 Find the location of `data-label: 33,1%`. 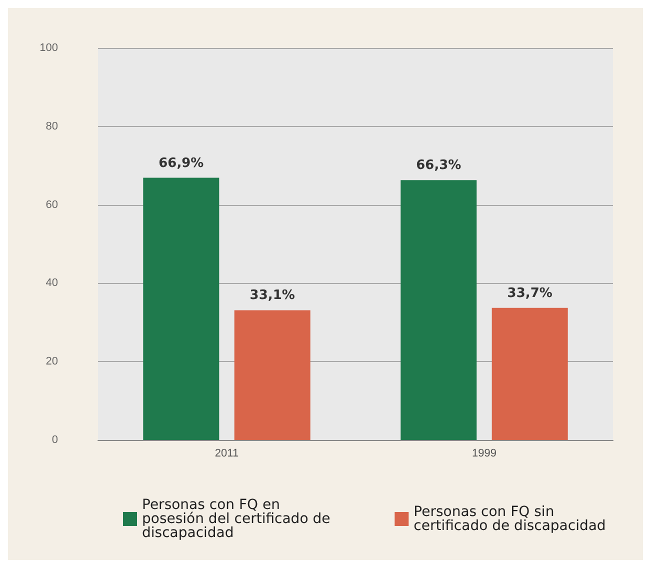

data-label: 33,1% is located at coordinates (272, 296).